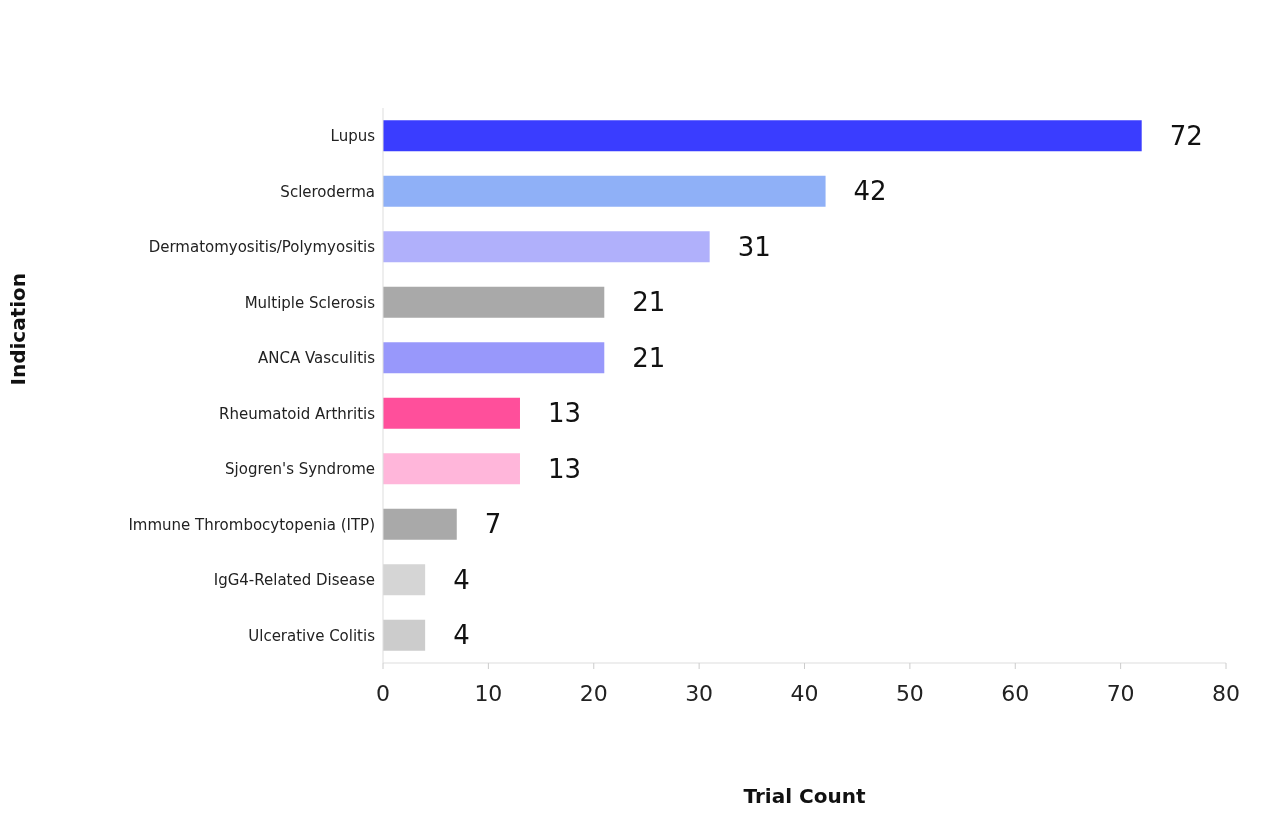 Image resolution: width=1274 pixels, height=821 pixels. I want to click on x-tick-label: 50, so click(909, 693).